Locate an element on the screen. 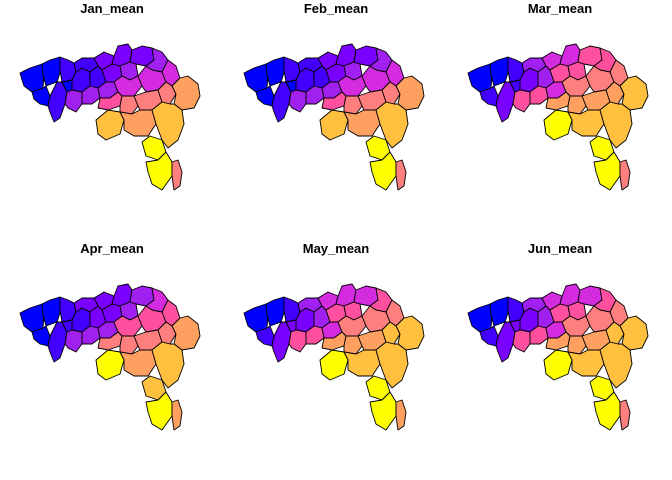  map-title: Apr_mean is located at coordinates (112, 248).